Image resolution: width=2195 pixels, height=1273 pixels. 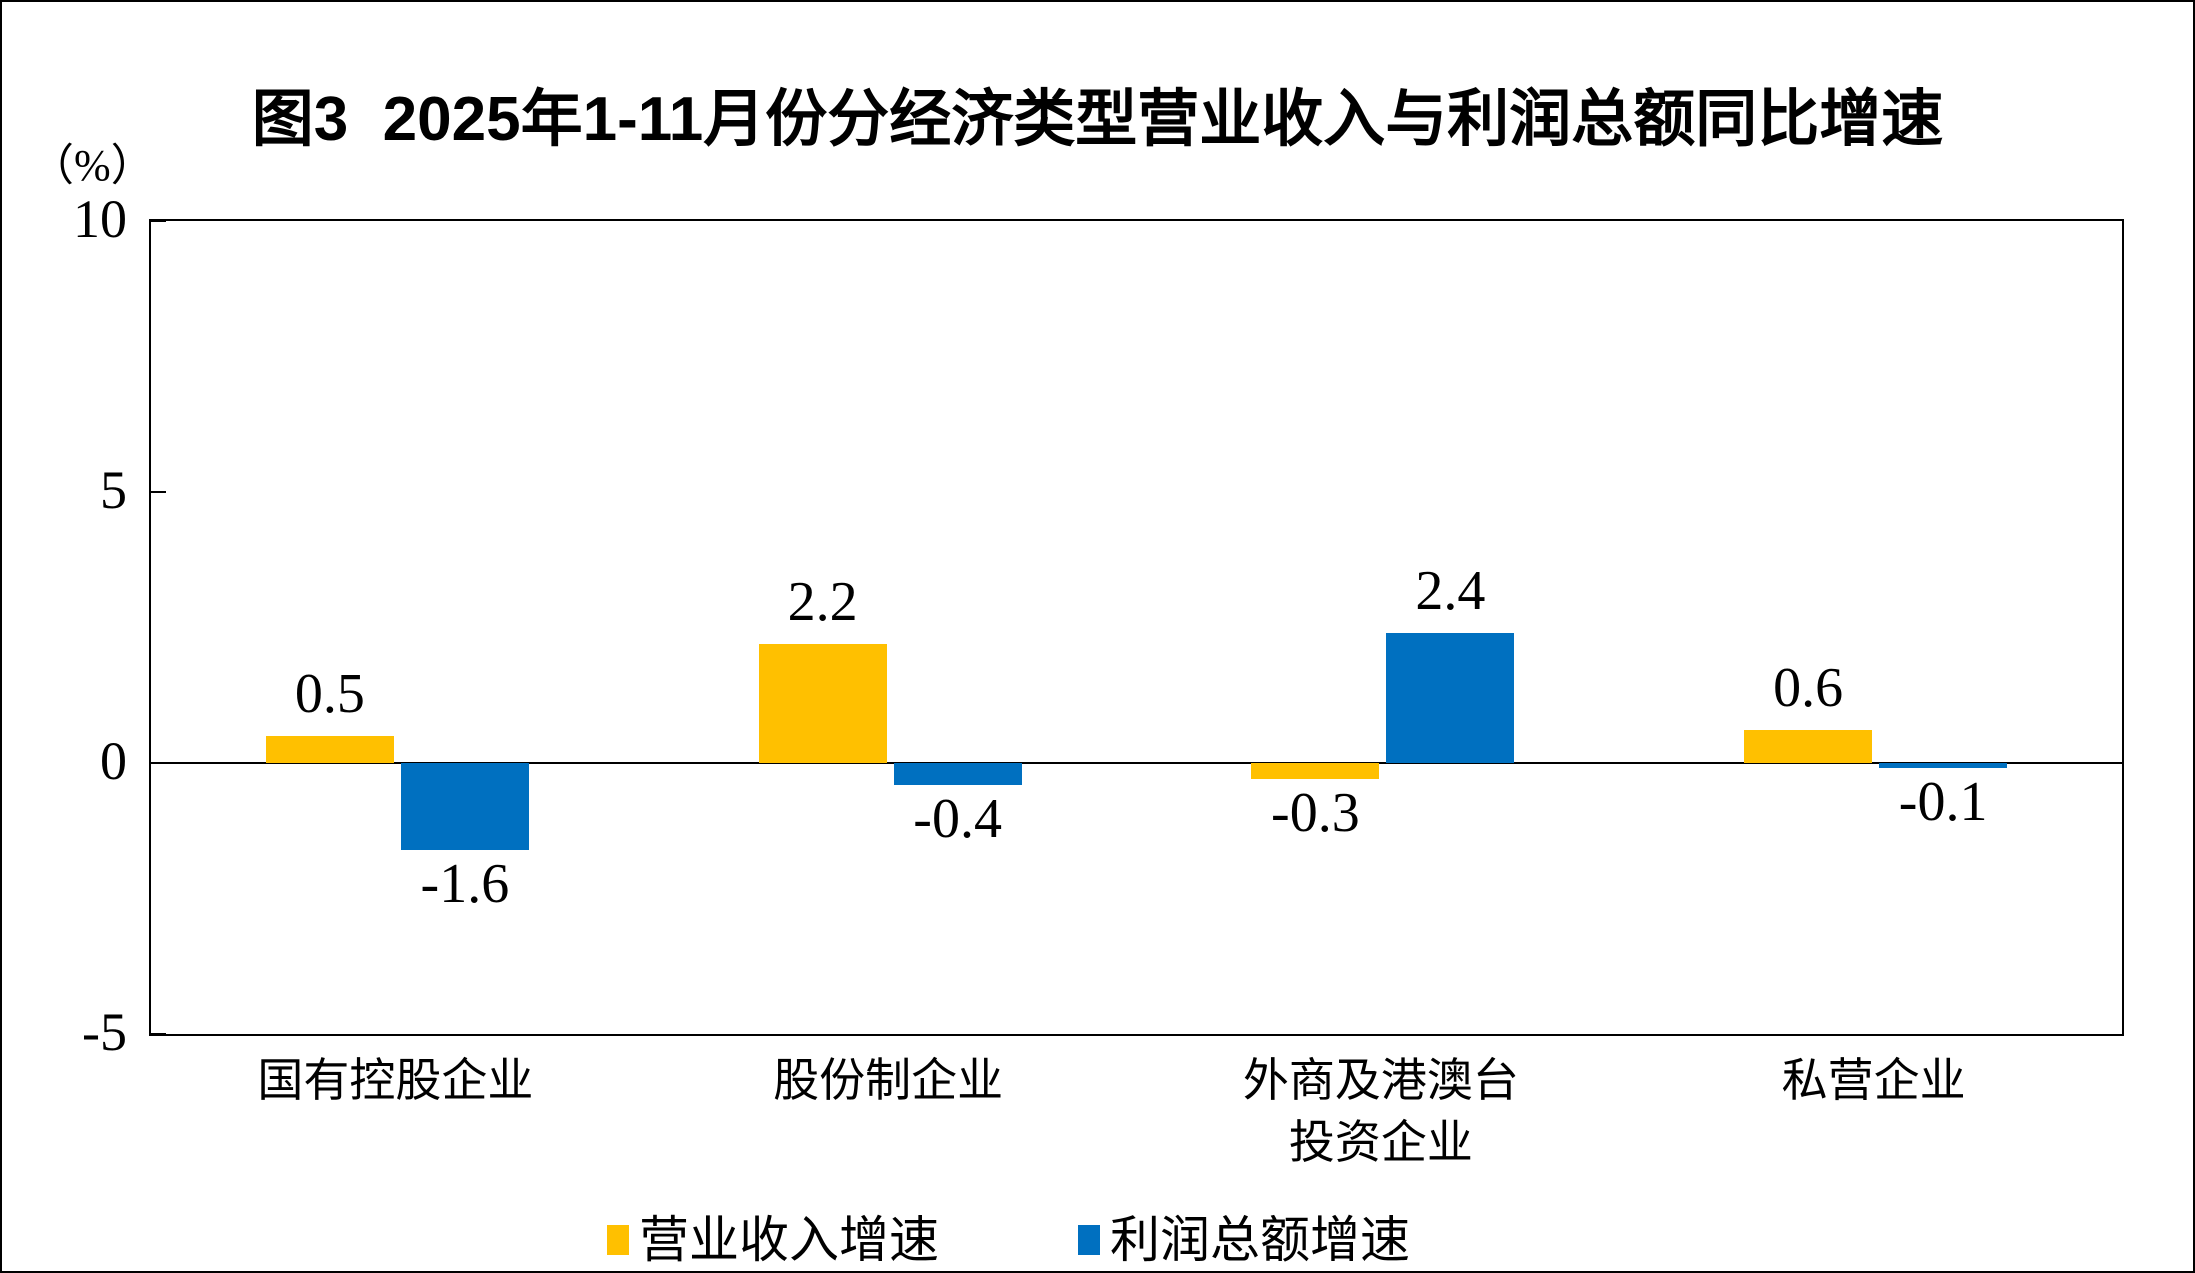 What do you see at coordinates (957, 818) in the screenshot?
I see `bar-value-label: -0.4` at bounding box center [957, 818].